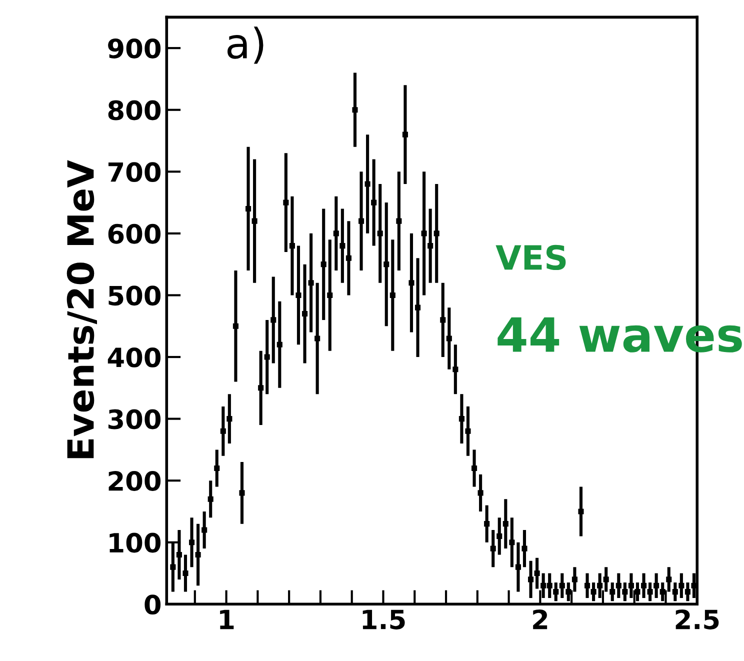  Describe the element at coordinates (135, 542) in the screenshot. I see `y-tick-label: 100` at that location.